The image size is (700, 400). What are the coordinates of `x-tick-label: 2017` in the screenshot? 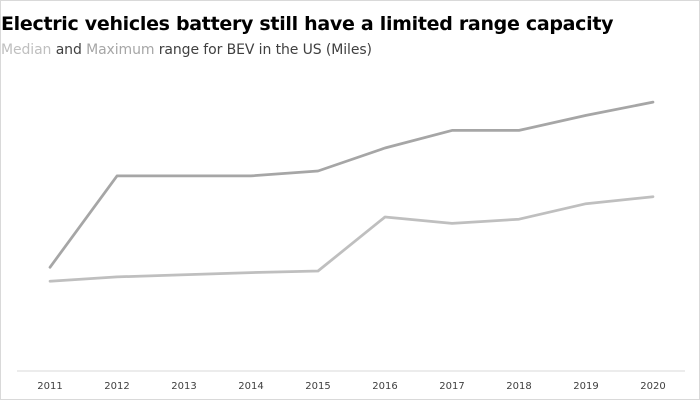 It's located at (451, 386).